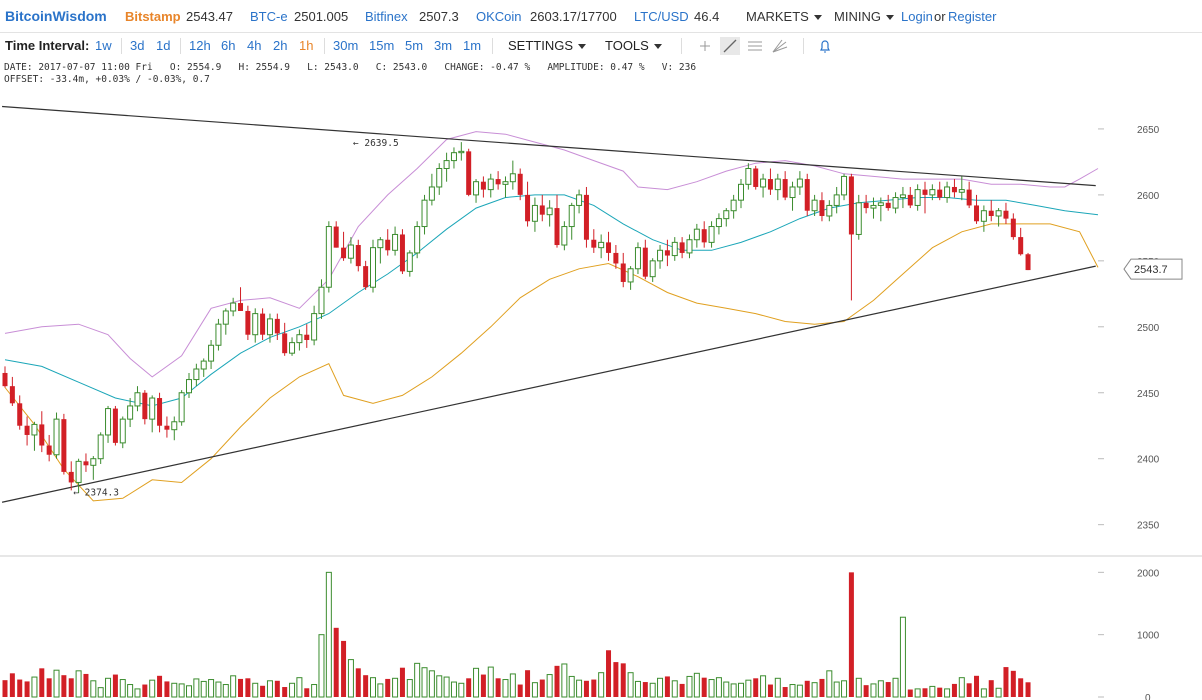 The width and height of the screenshot is (1202, 700). Describe the element at coordinates (864, 16) in the screenshot. I see `mining-menu: MINING` at that location.